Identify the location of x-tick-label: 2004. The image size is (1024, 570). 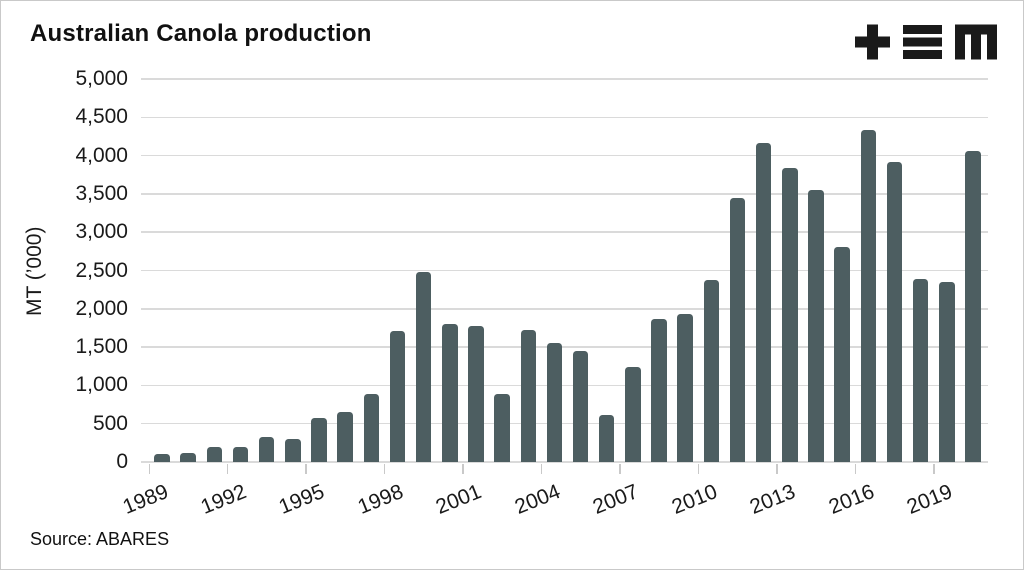
(537, 499).